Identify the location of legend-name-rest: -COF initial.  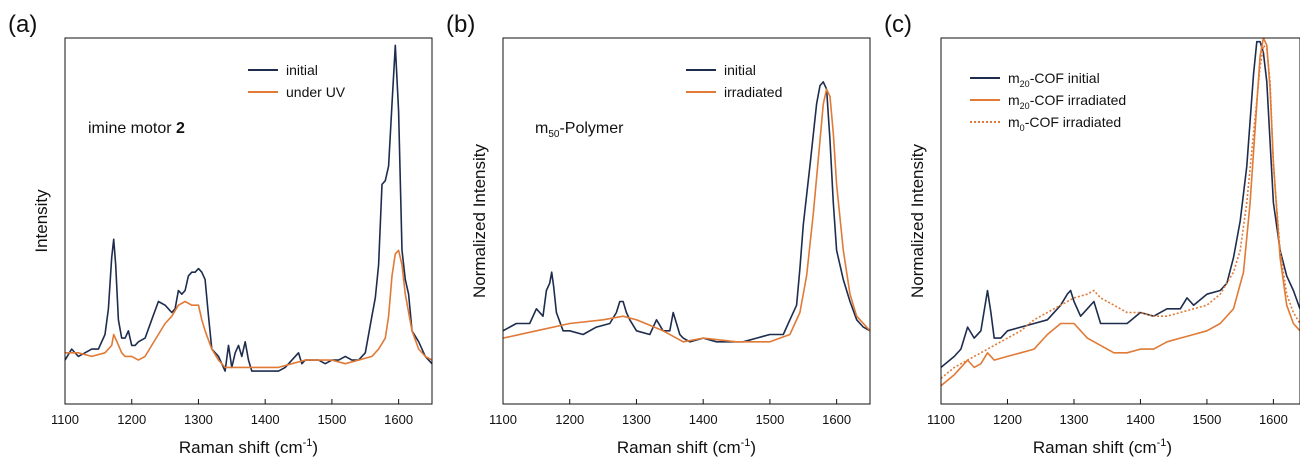
(1065, 78).